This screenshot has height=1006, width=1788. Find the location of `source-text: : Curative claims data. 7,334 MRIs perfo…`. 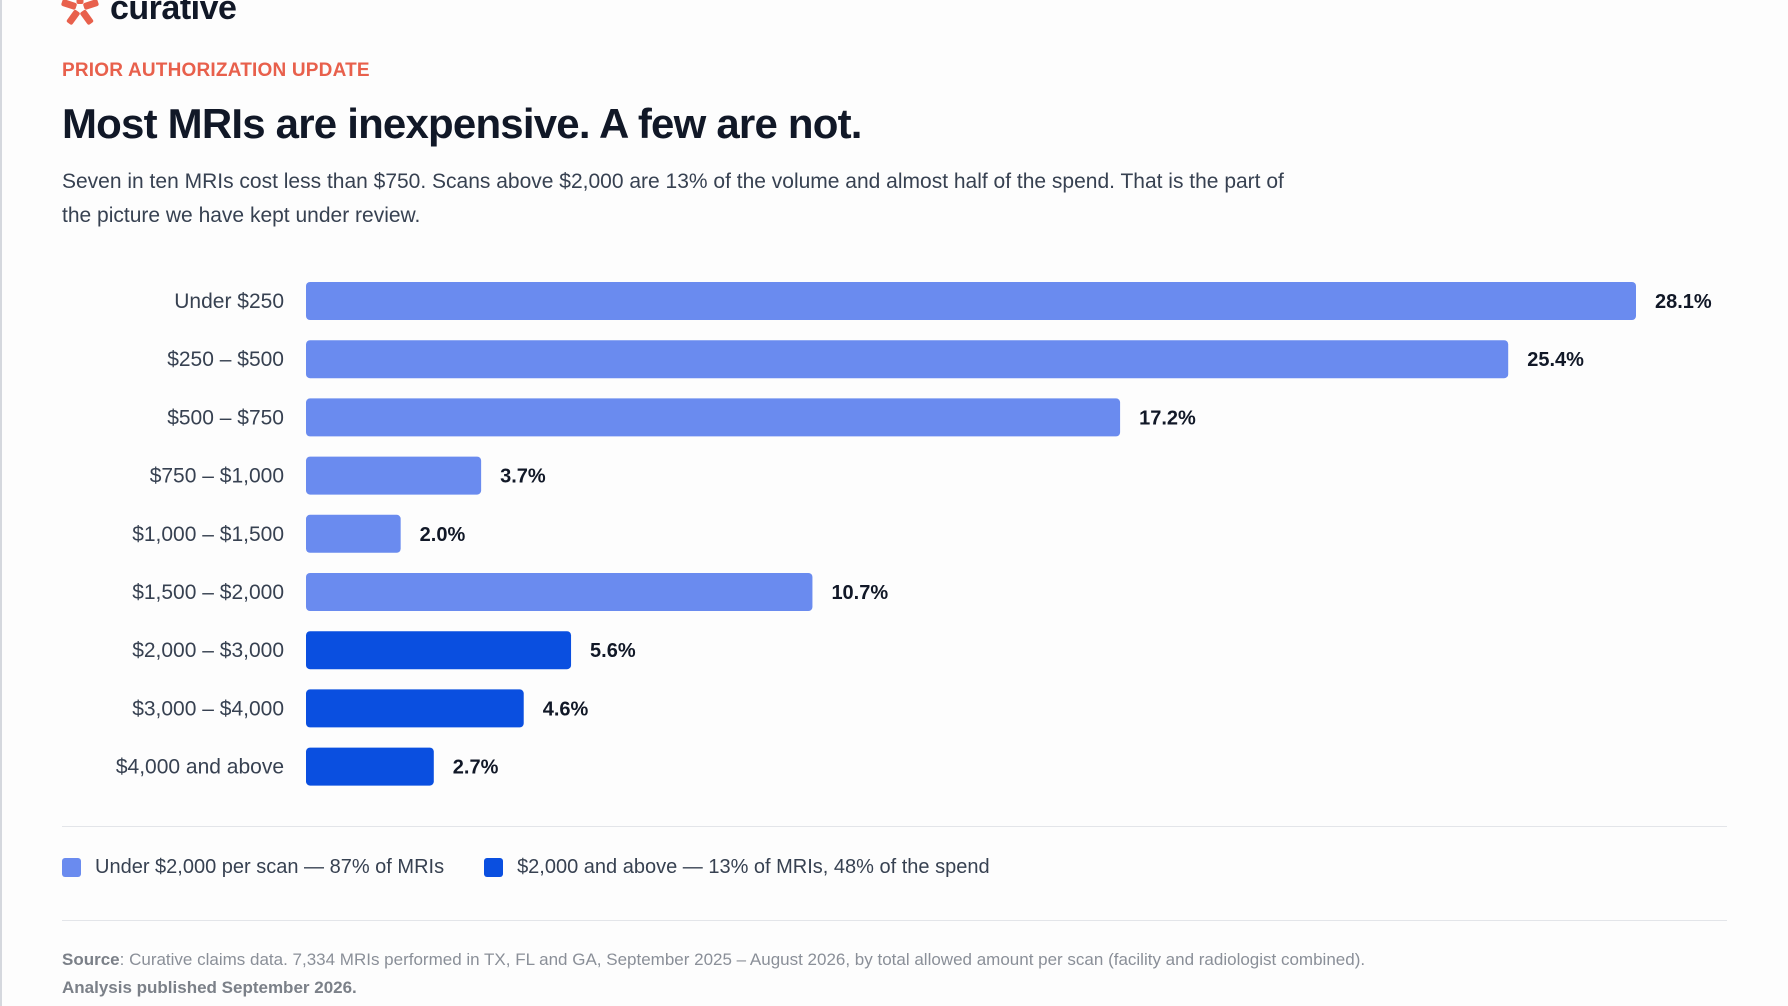

source-text: : Curative claims data. 7,334 MRIs perfo… is located at coordinates (742, 959).